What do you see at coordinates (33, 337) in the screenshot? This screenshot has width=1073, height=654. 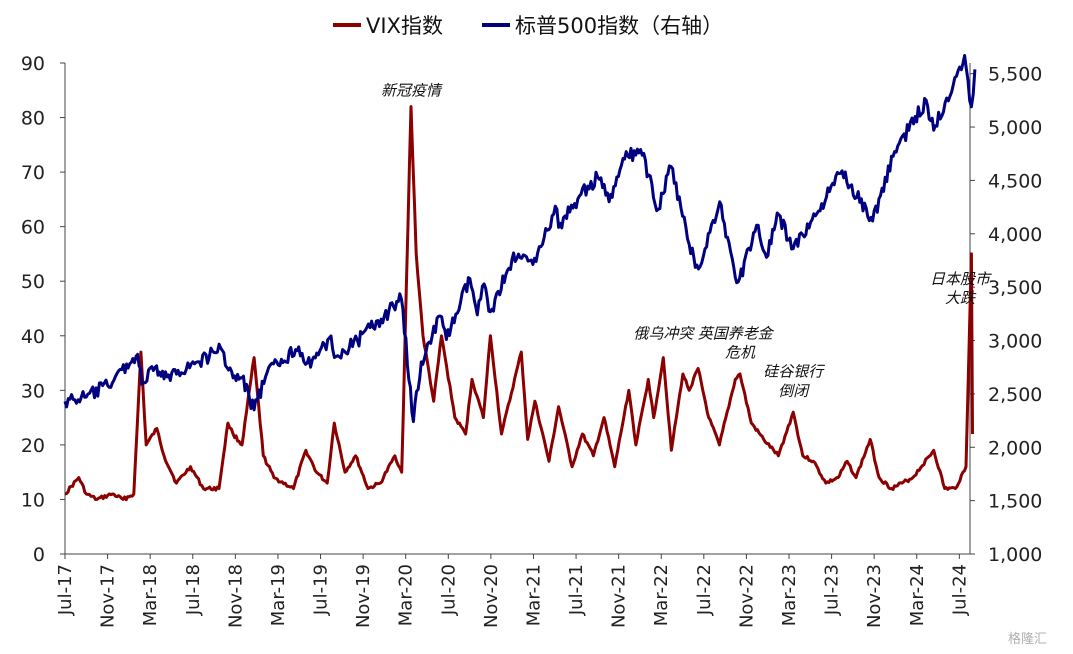 I see `left-tick-label: 40` at bounding box center [33, 337].